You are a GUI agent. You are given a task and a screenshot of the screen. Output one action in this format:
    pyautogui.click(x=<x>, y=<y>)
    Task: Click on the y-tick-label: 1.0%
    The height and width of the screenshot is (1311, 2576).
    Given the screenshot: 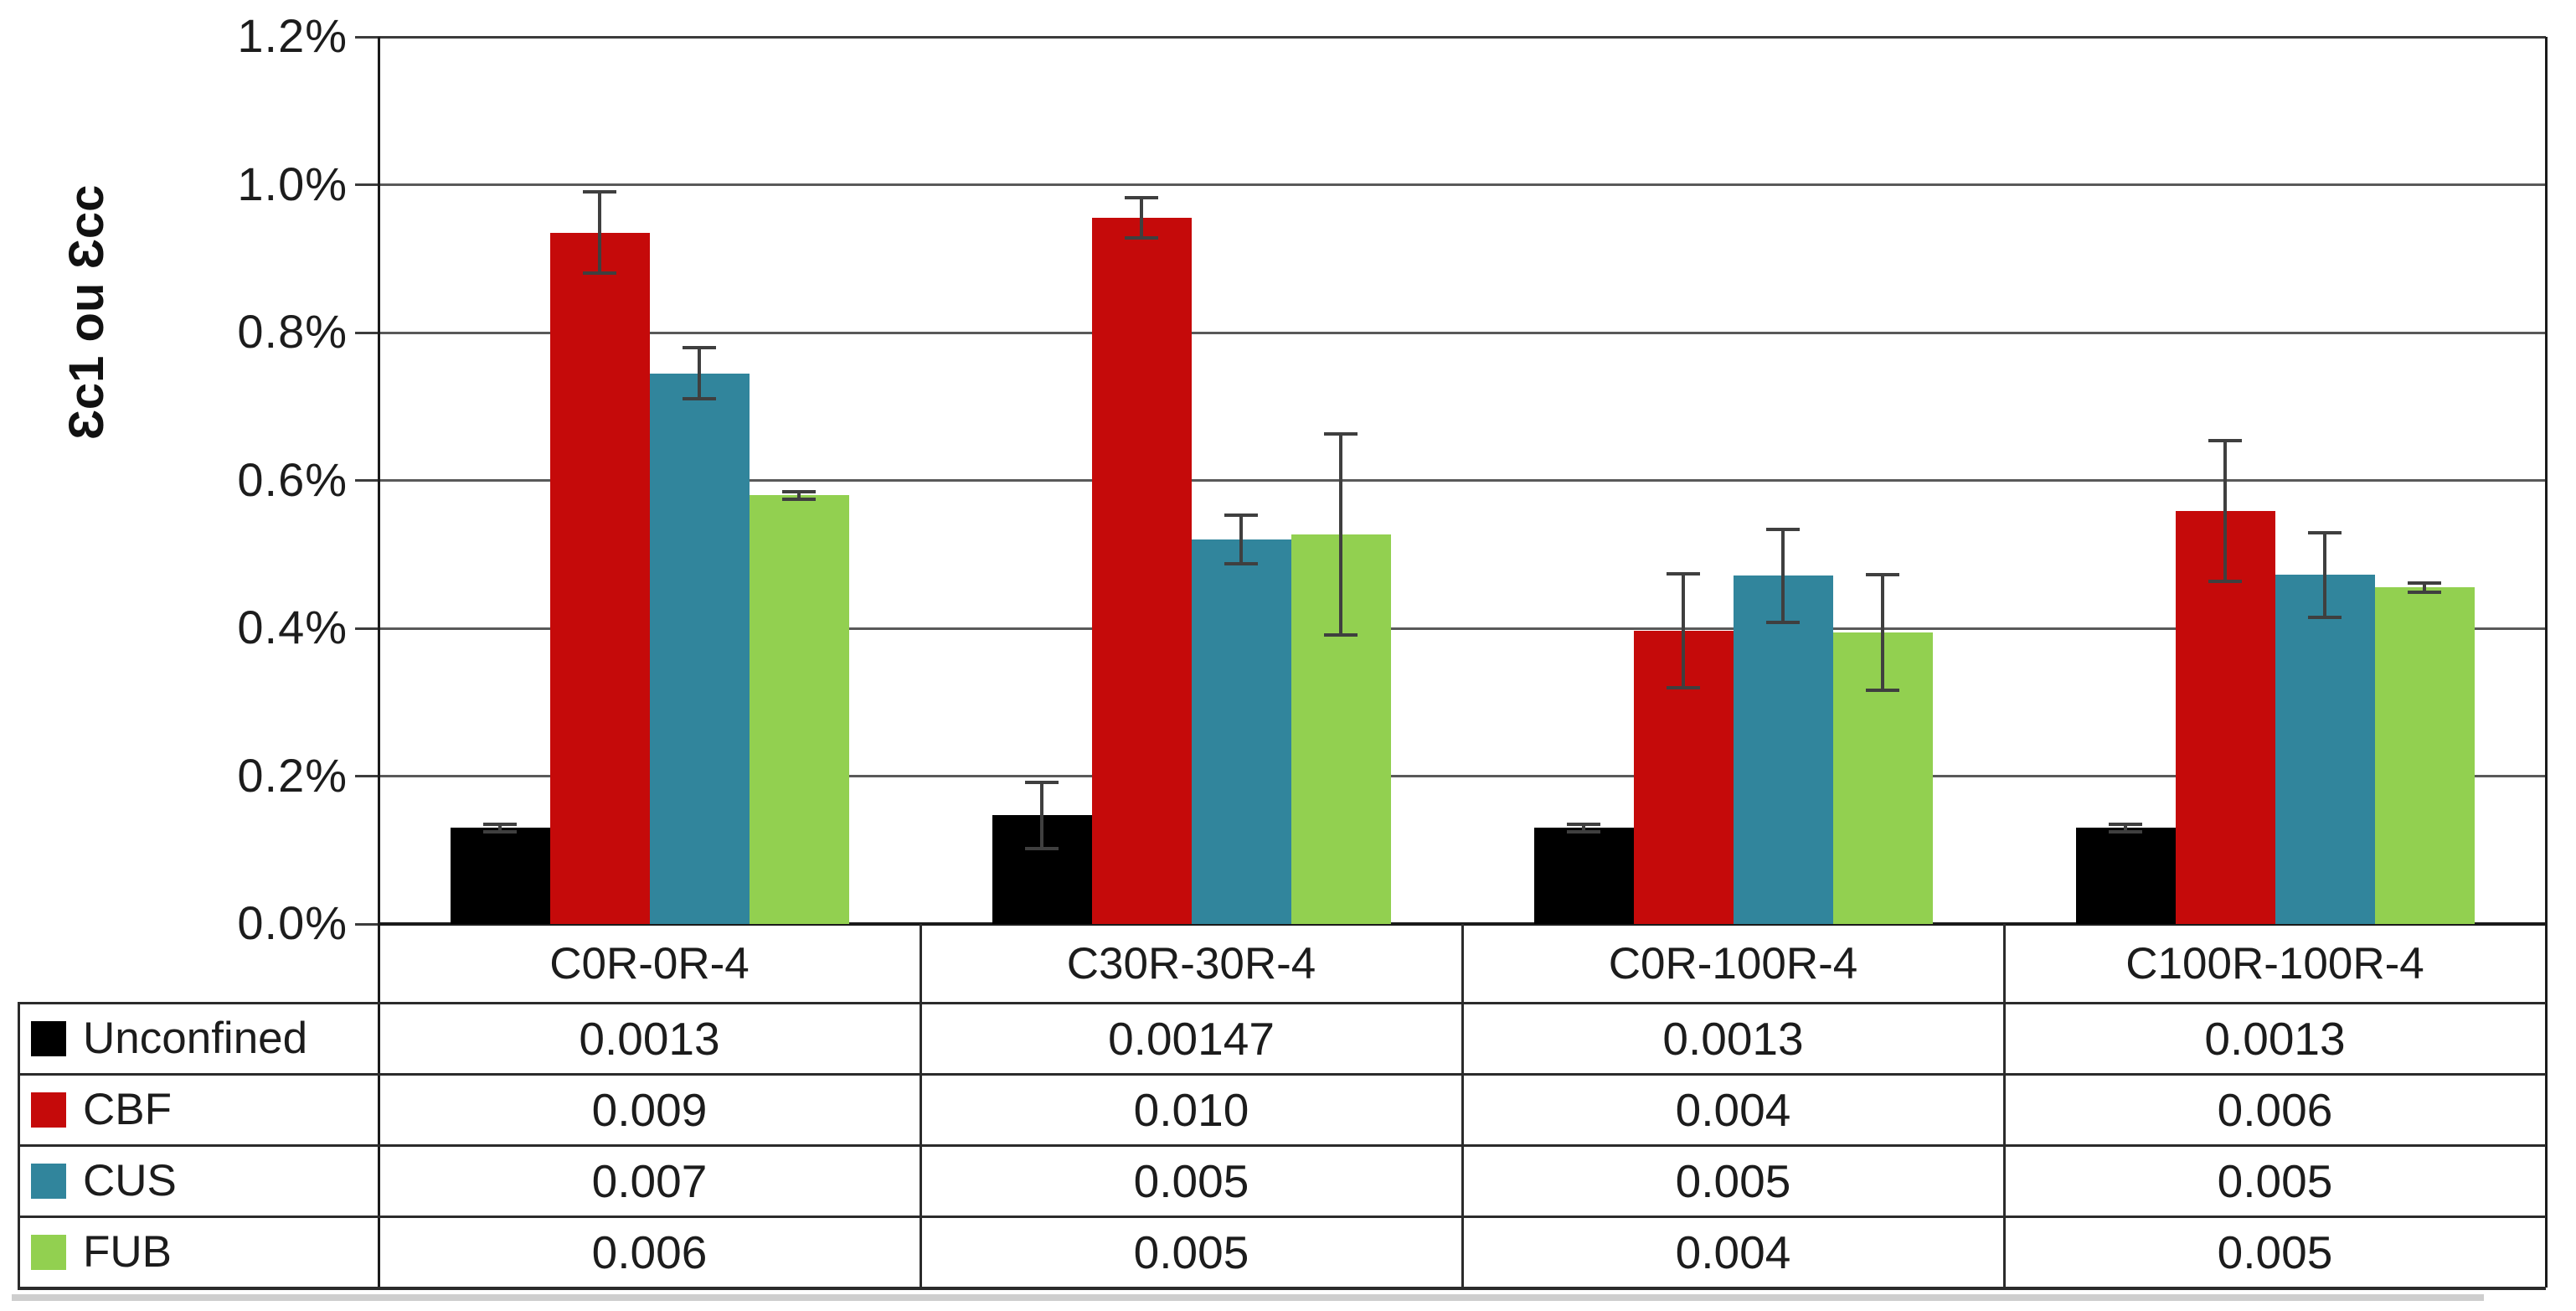 What is the action you would take?
    pyautogui.click(x=292, y=184)
    